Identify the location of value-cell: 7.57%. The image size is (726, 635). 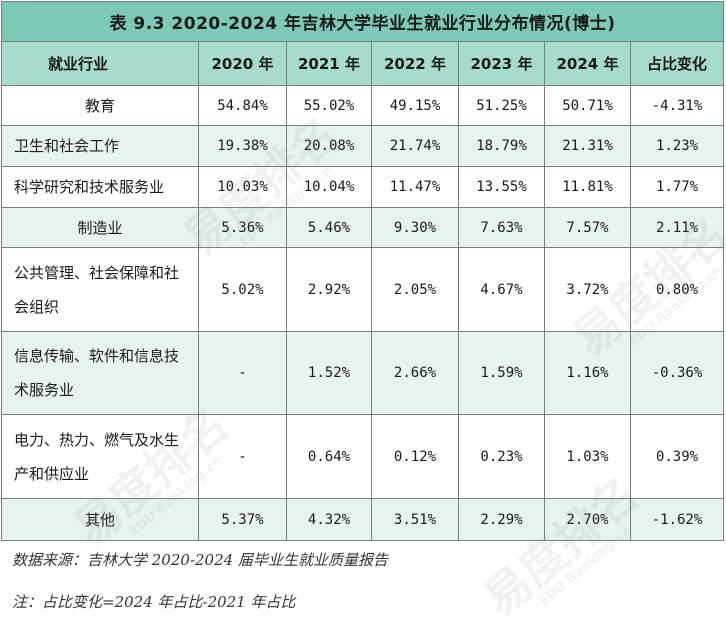
(587, 227).